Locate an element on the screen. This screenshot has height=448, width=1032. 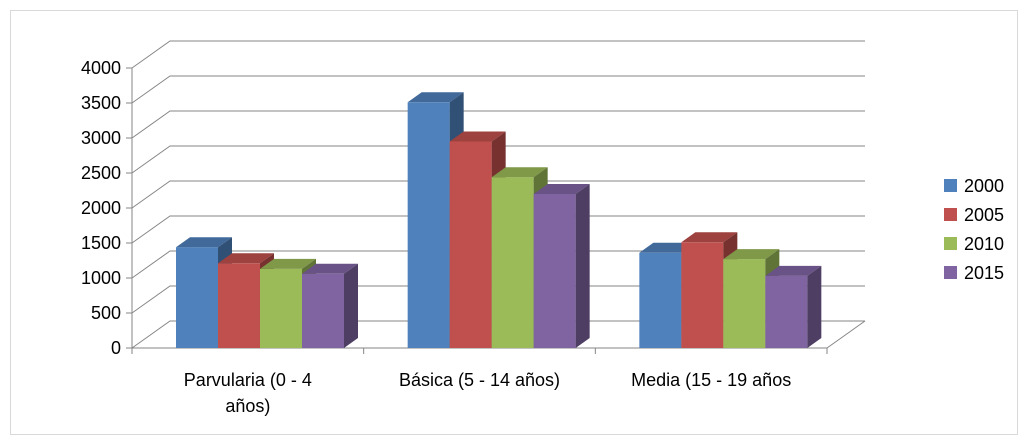
category-label-line: Media (15 - 19 años is located at coordinates (711, 380).